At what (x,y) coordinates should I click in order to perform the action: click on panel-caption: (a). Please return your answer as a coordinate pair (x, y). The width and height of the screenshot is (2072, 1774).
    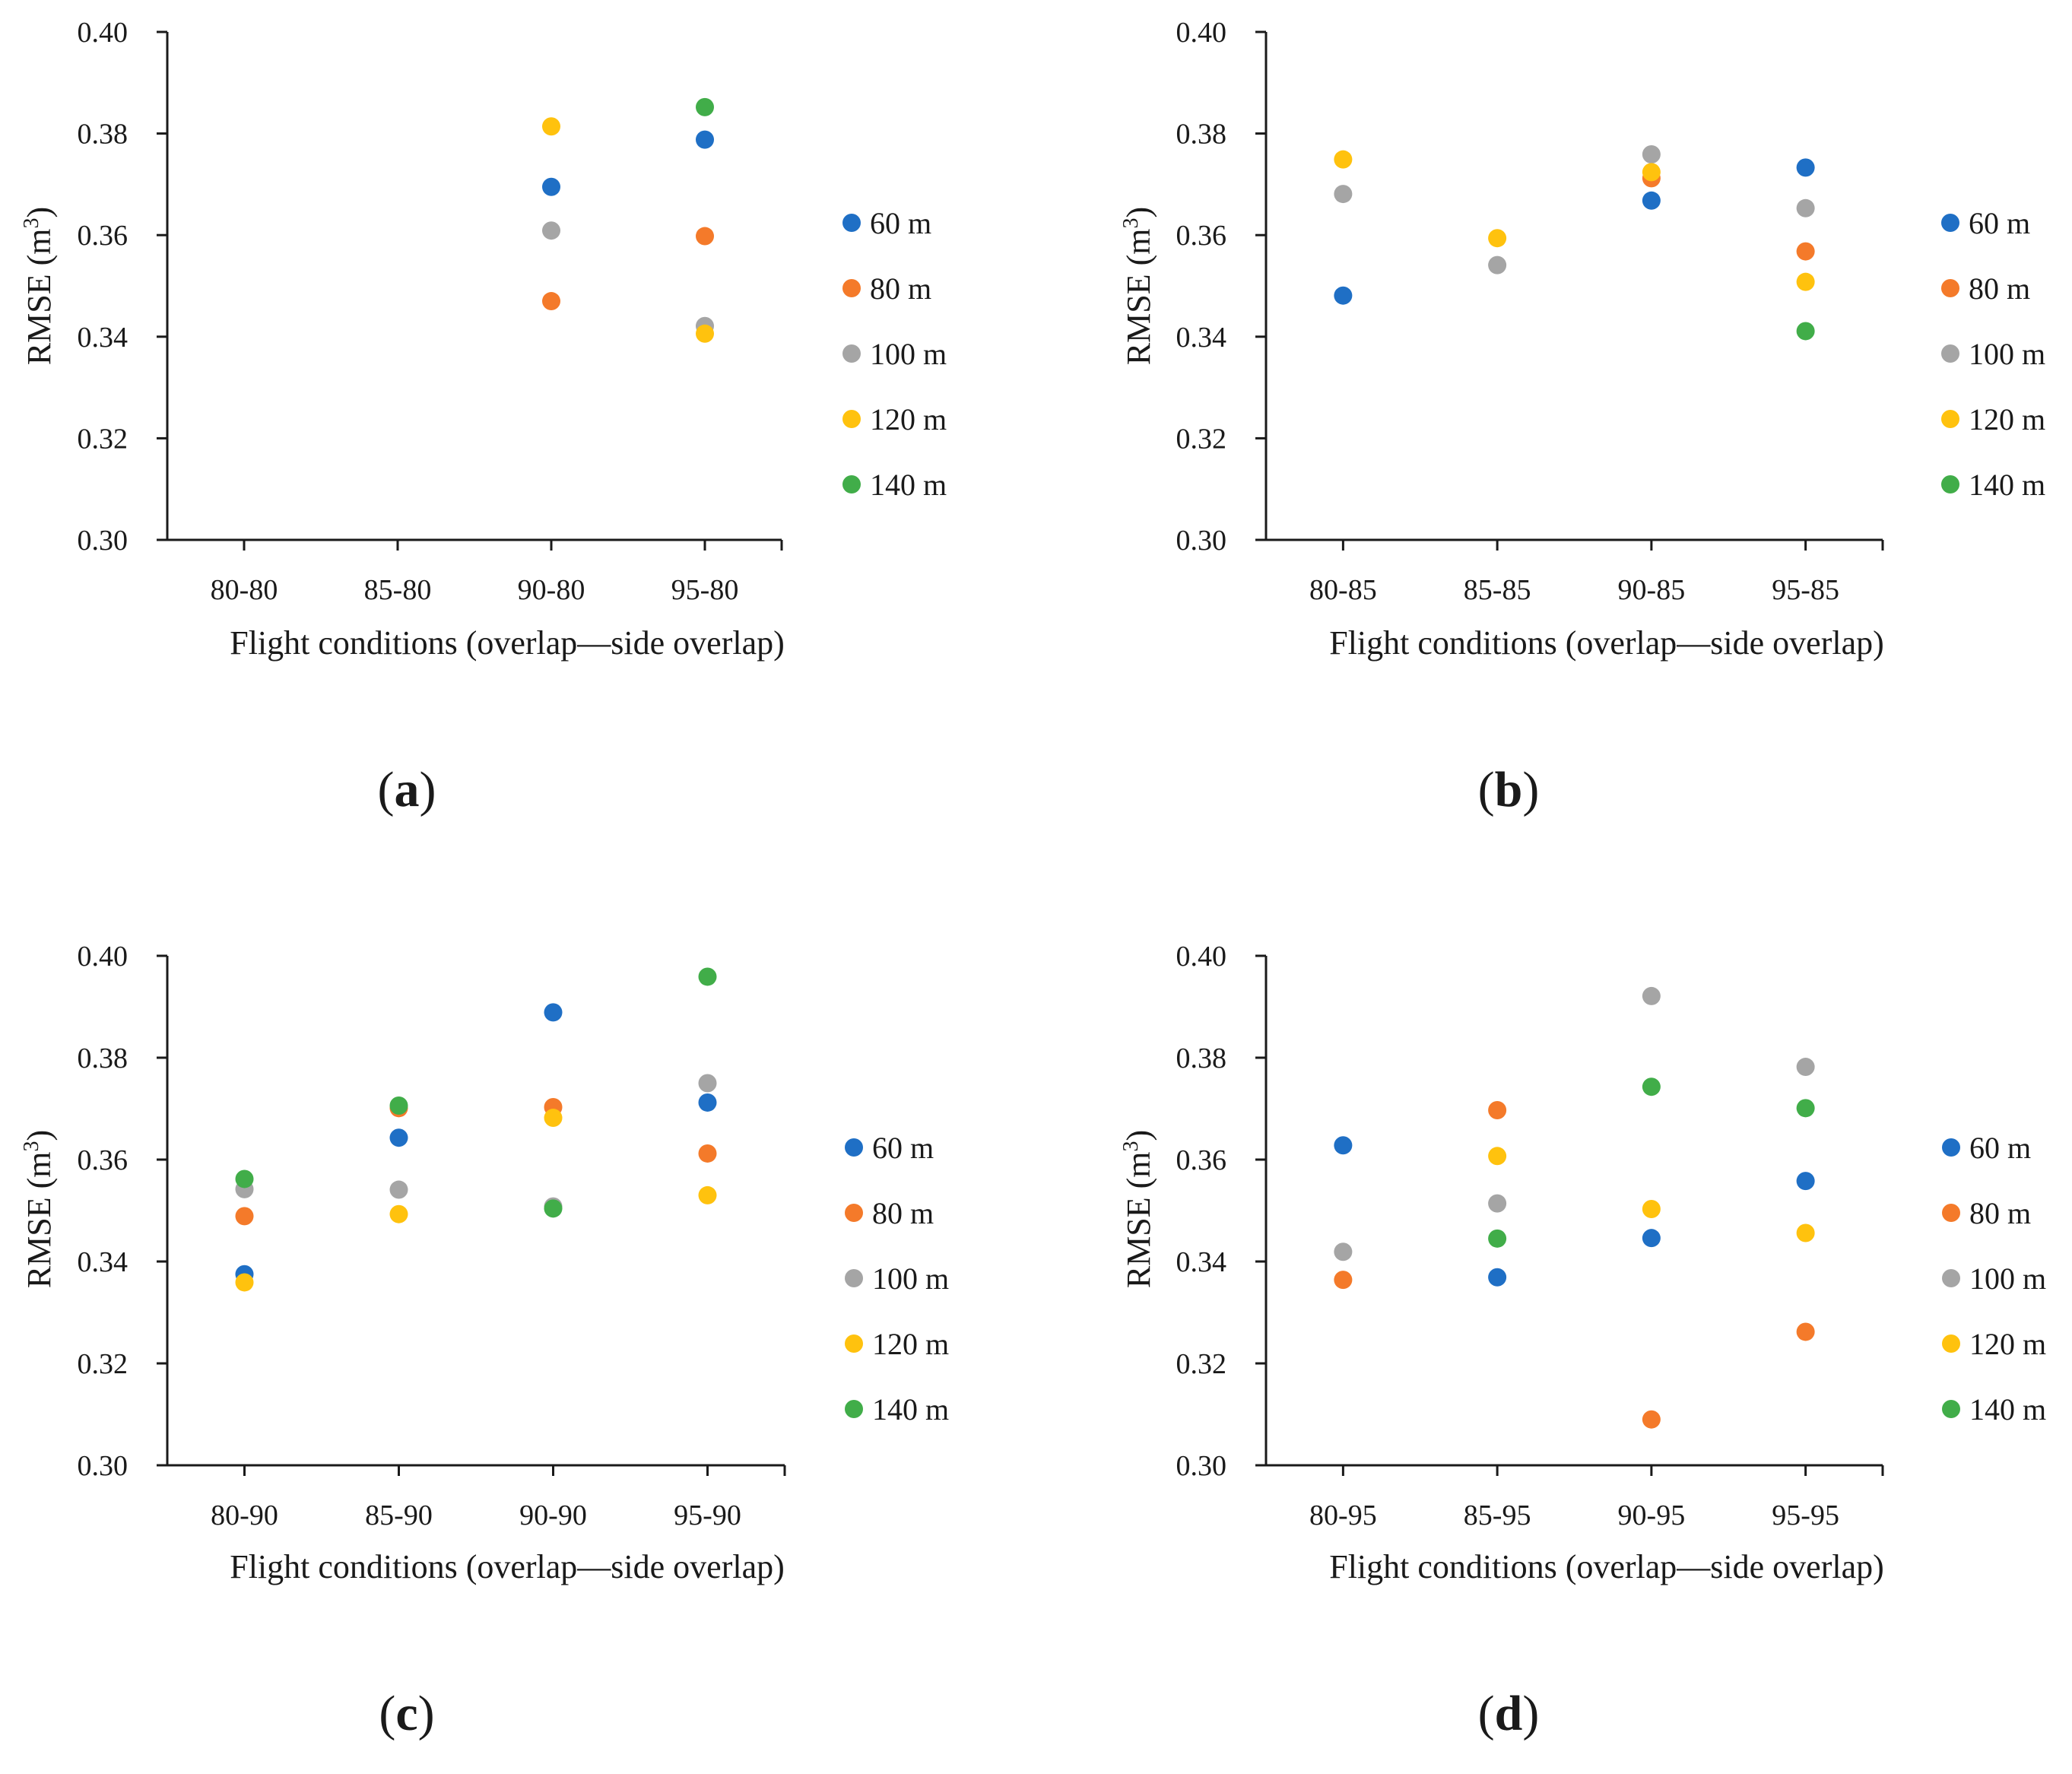
    Looking at the image, I should click on (407, 789).